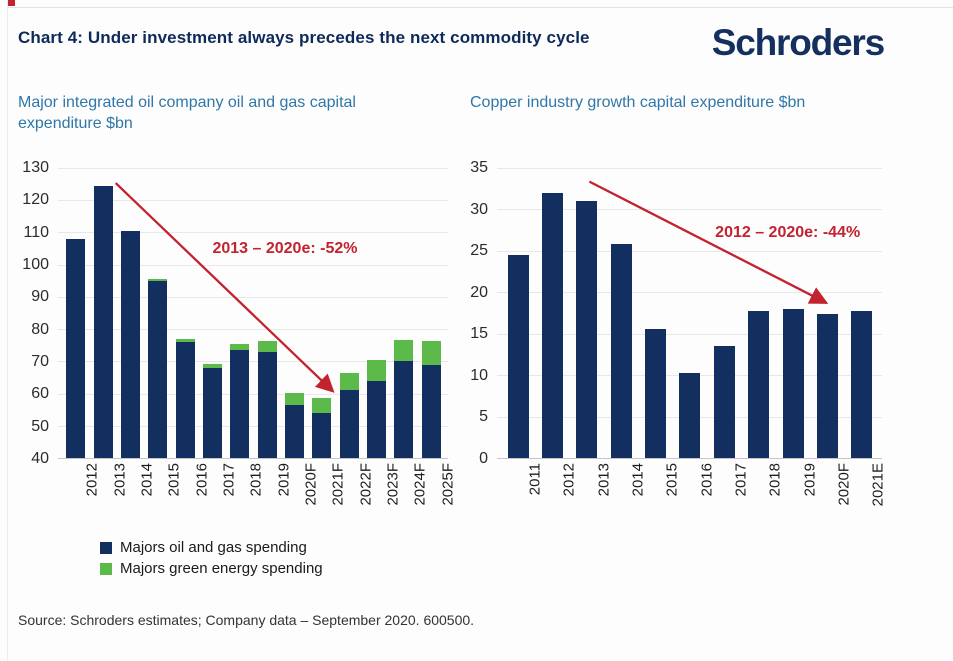 The width and height of the screenshot is (953, 661). I want to click on bar-2022F, so click(349, 313).